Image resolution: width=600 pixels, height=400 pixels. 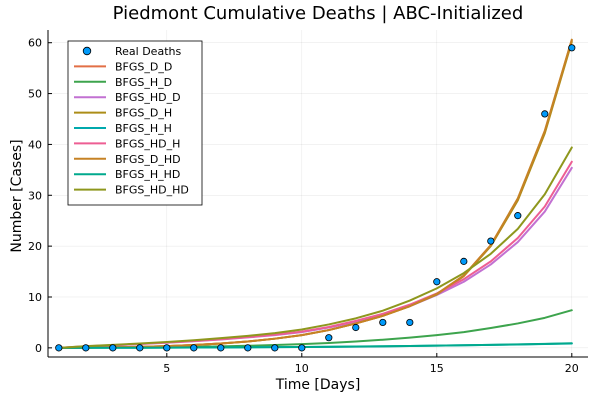 I want to click on x-tick-label: 10, so click(x=302, y=368).